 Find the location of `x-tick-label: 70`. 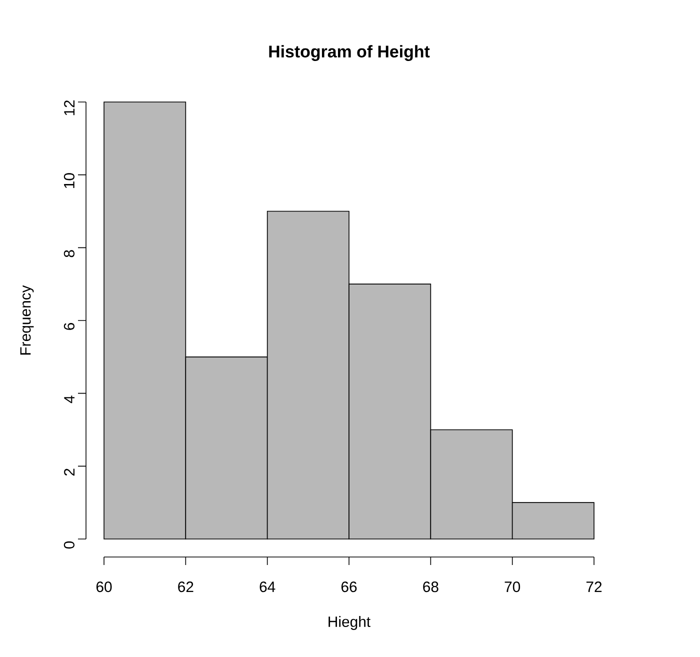

x-tick-label: 70 is located at coordinates (512, 587).